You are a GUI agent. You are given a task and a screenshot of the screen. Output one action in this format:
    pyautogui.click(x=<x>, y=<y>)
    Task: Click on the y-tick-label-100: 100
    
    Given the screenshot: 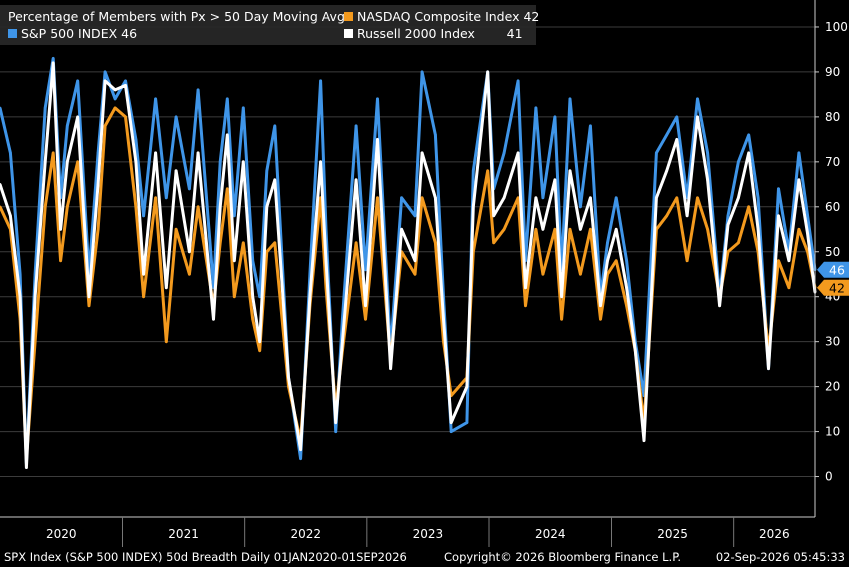 What is the action you would take?
    pyautogui.click(x=836, y=27)
    